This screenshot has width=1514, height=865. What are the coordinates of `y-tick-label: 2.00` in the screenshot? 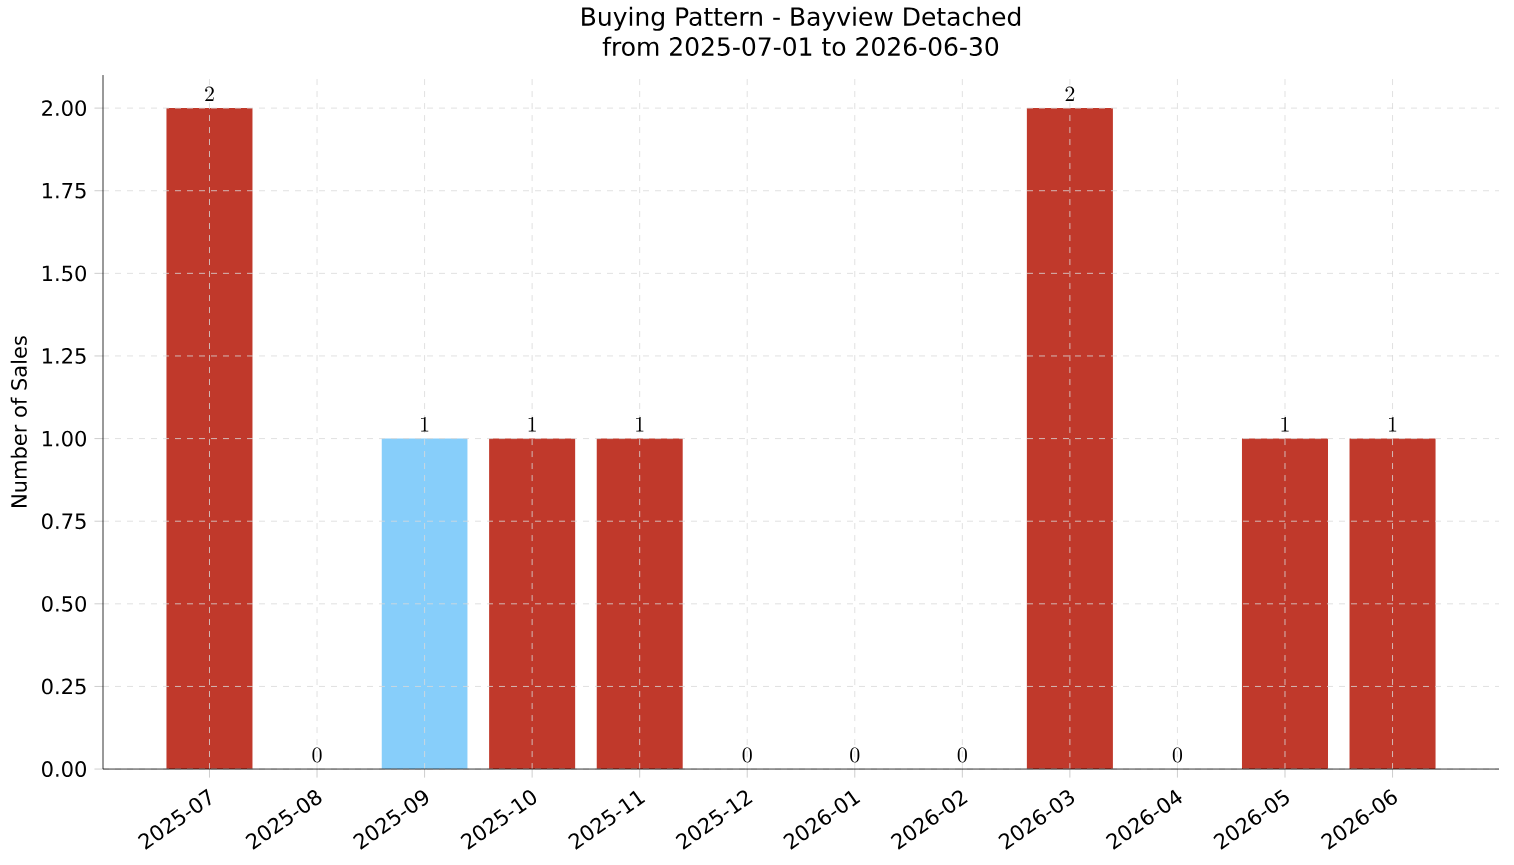 It's located at (64, 108).